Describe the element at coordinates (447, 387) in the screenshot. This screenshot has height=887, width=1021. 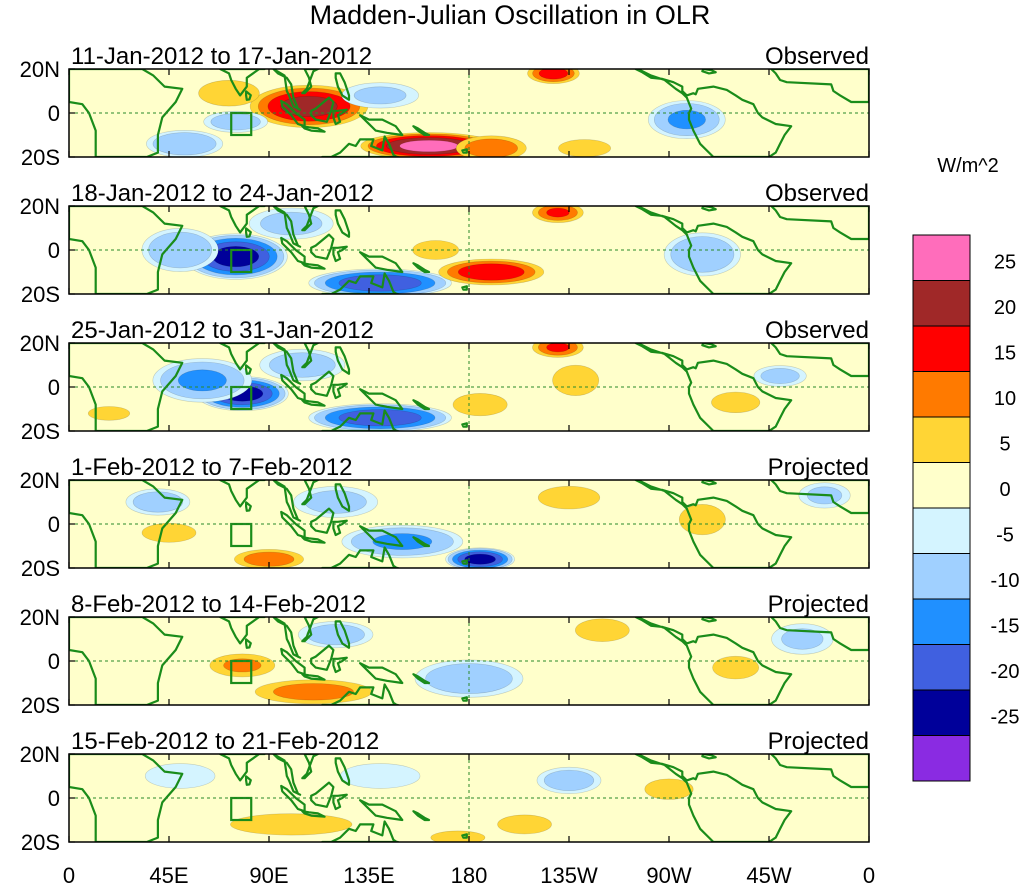
I see `anomaly-field` at that location.